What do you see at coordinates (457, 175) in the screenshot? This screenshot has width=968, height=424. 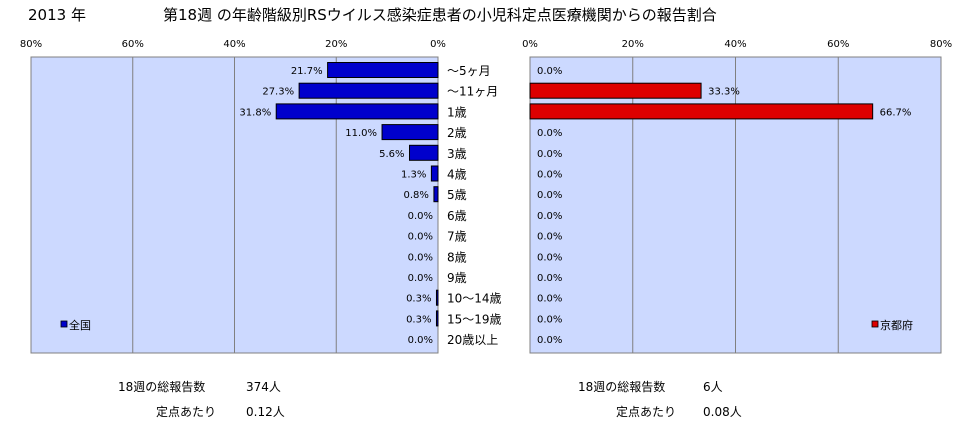 I see `category-label: 4歳` at bounding box center [457, 175].